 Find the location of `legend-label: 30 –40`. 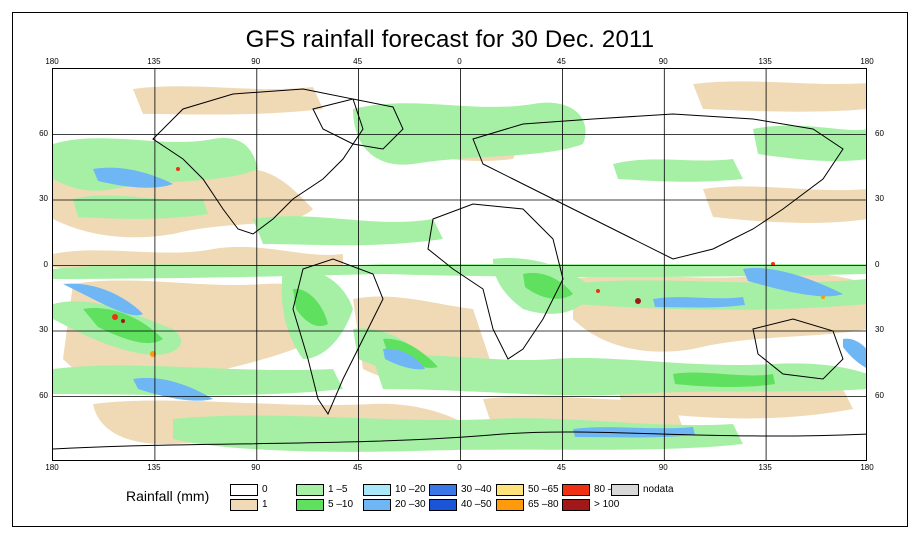

legend-label: 30 –40 is located at coordinates (476, 489).